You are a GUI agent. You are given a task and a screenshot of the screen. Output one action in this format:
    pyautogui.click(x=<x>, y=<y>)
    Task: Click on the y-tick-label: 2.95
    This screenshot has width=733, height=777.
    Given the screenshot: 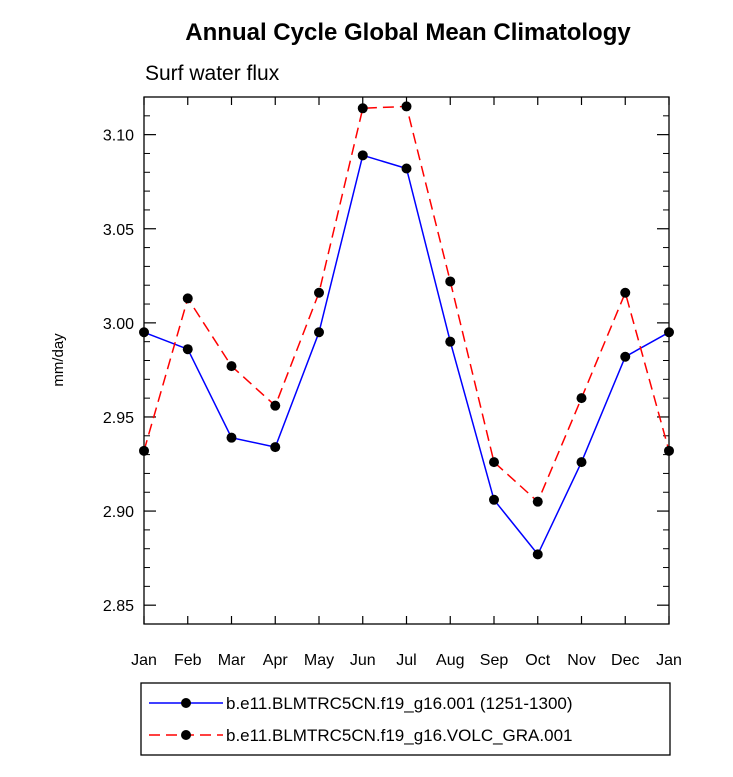 What is the action you would take?
    pyautogui.click(x=118, y=418)
    